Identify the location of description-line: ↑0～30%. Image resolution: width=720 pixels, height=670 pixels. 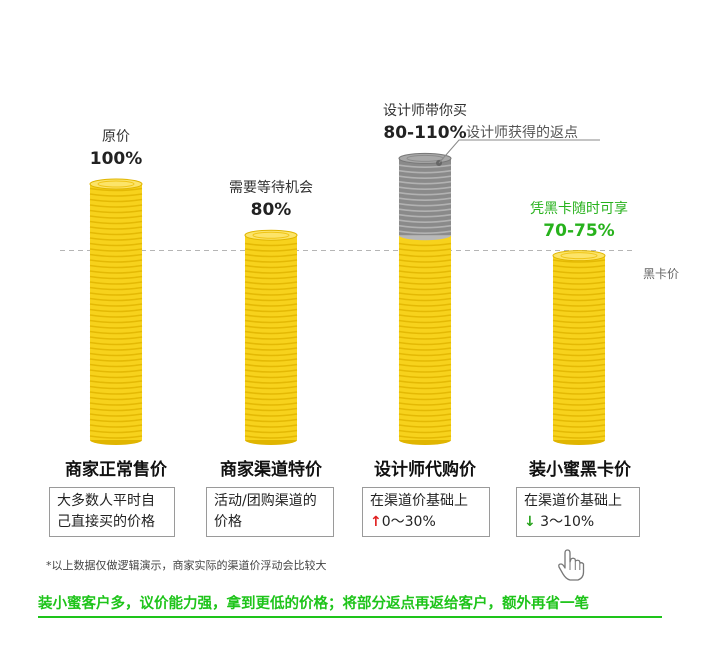
(426, 522).